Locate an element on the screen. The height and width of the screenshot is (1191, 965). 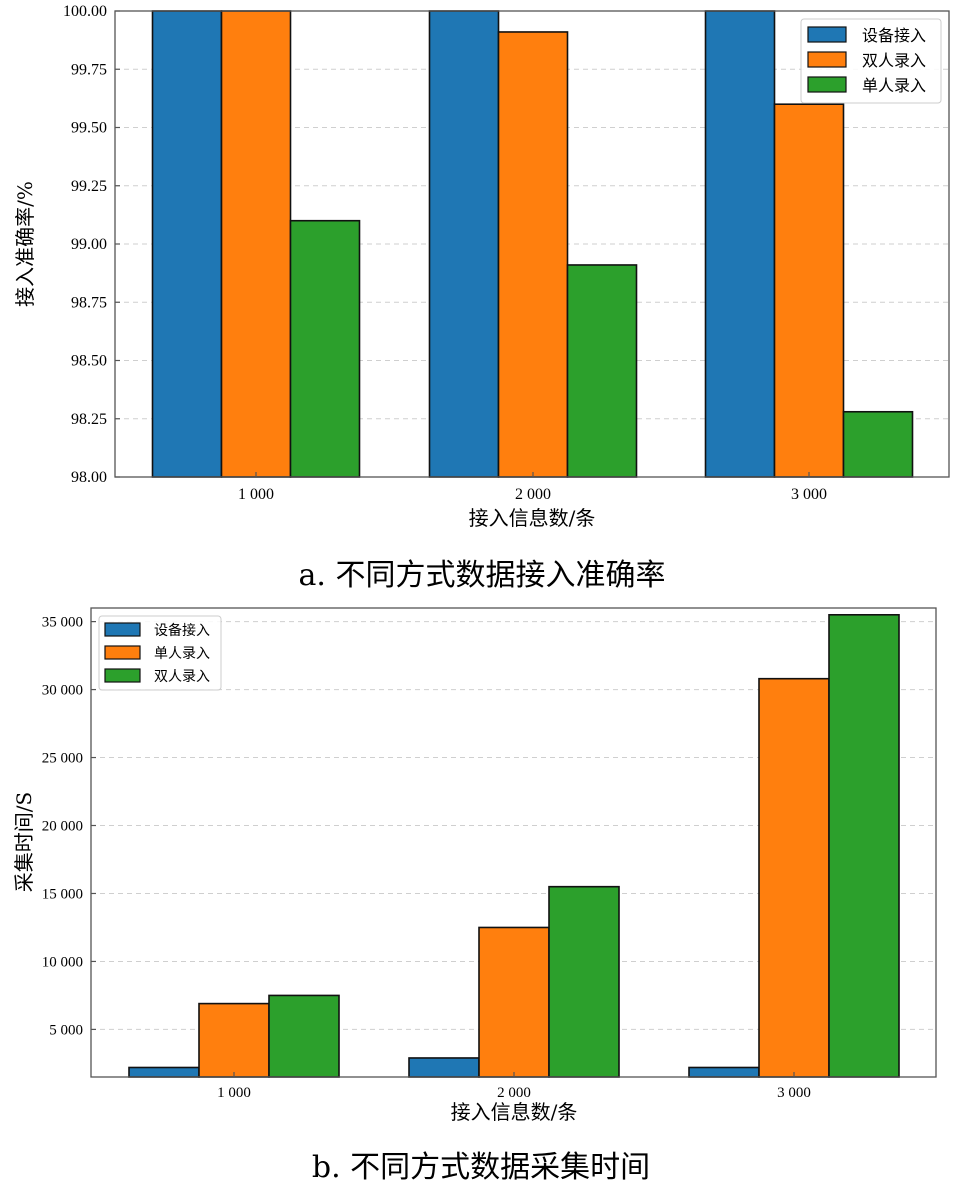
chart-a-ytick-label: 98.75 is located at coordinates (89, 302).